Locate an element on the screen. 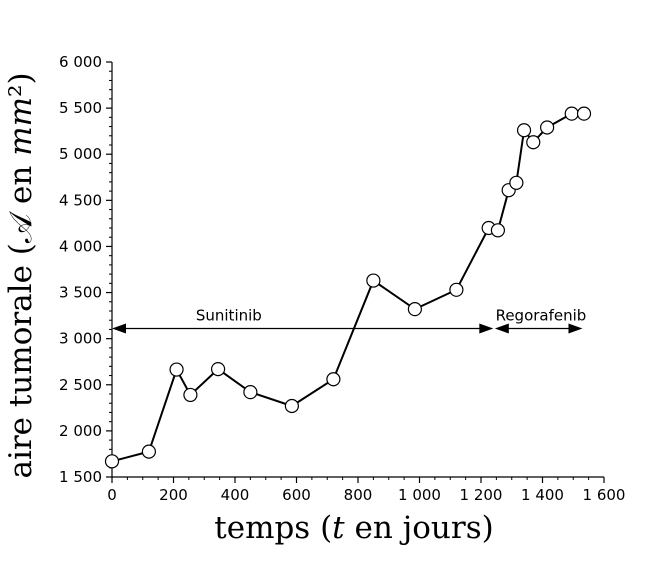 The height and width of the screenshot is (568, 660). x-tick-label: 200 is located at coordinates (173, 495).